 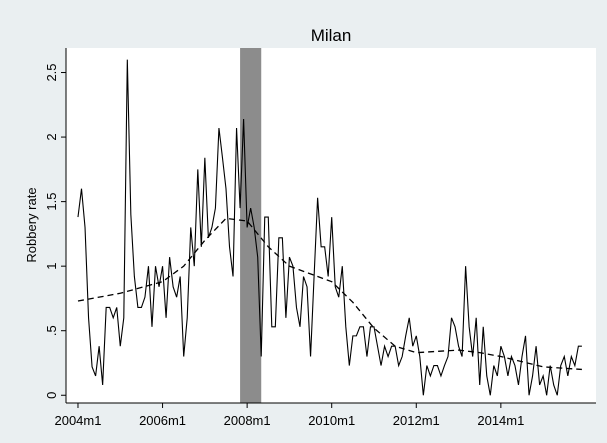 I want to click on y-tick-label: 1, so click(x=51, y=266).